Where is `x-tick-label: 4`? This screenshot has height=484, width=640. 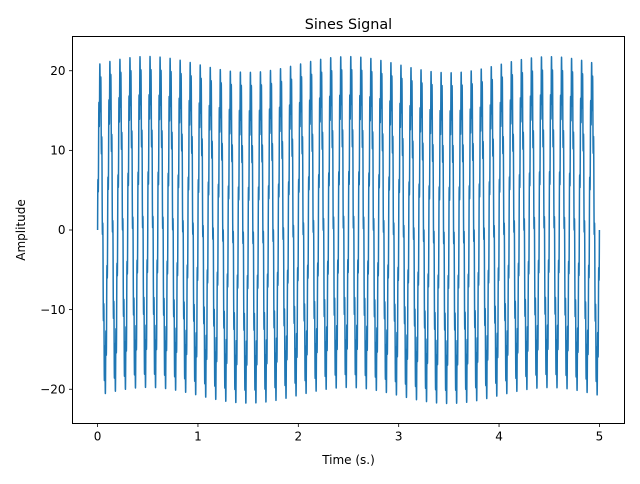 x-tick-label: 4 is located at coordinates (499, 437).